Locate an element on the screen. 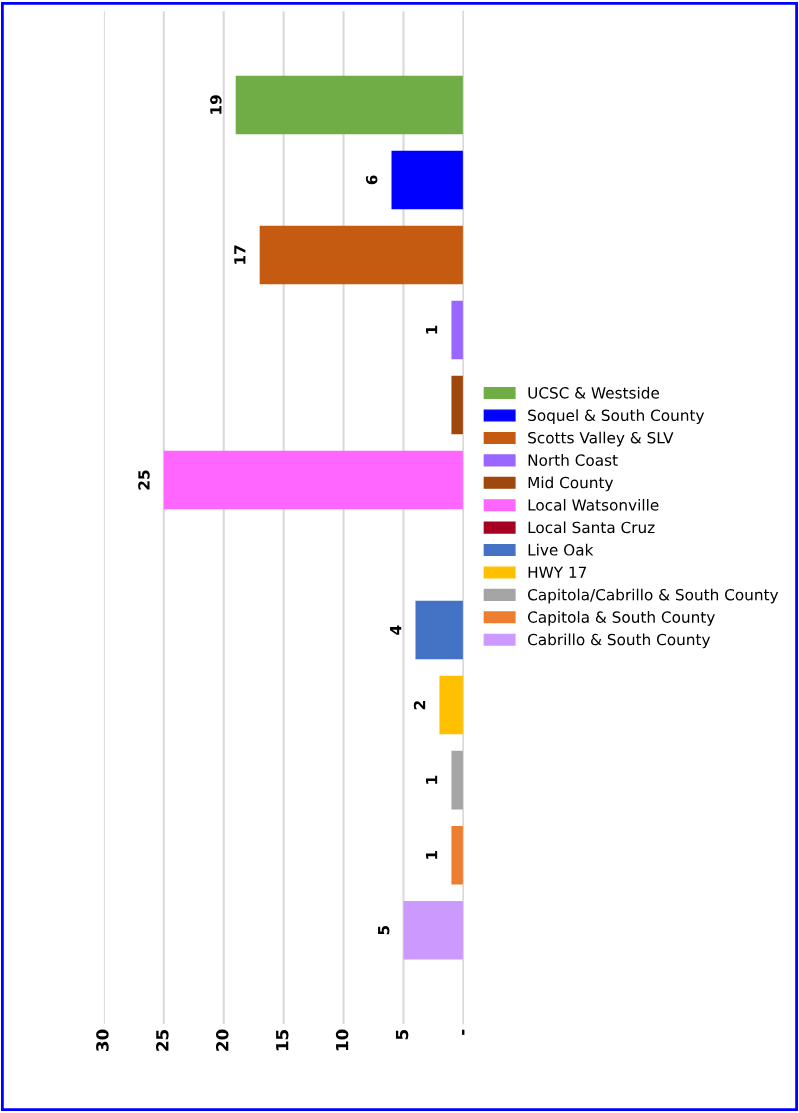  legend-label: HWY 17 is located at coordinates (557, 572).